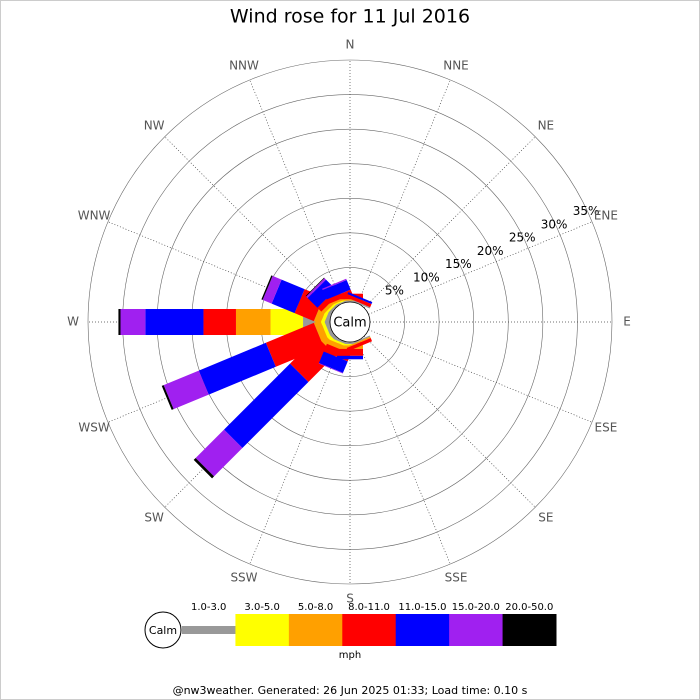  Describe the element at coordinates (73, 322) in the screenshot. I see `direction-label: W` at that location.